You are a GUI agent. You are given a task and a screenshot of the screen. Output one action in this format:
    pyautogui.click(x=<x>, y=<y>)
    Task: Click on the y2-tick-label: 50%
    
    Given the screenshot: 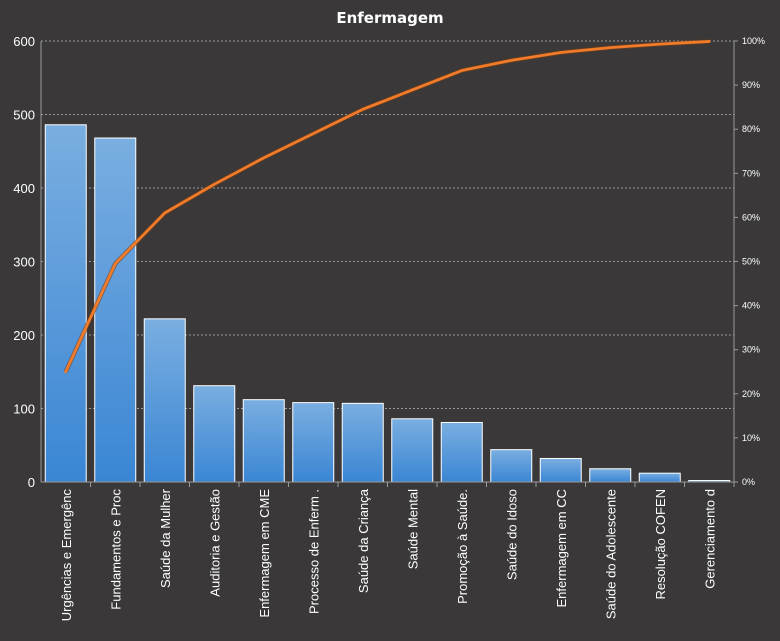 What is the action you would take?
    pyautogui.click(x=751, y=262)
    